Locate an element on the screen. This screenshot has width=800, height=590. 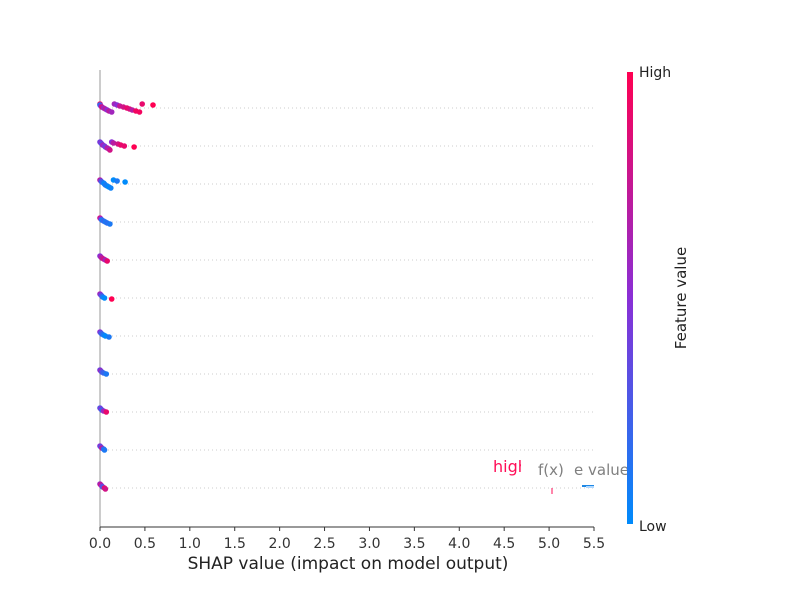
colorbar-low-label: Low is located at coordinates (653, 527).